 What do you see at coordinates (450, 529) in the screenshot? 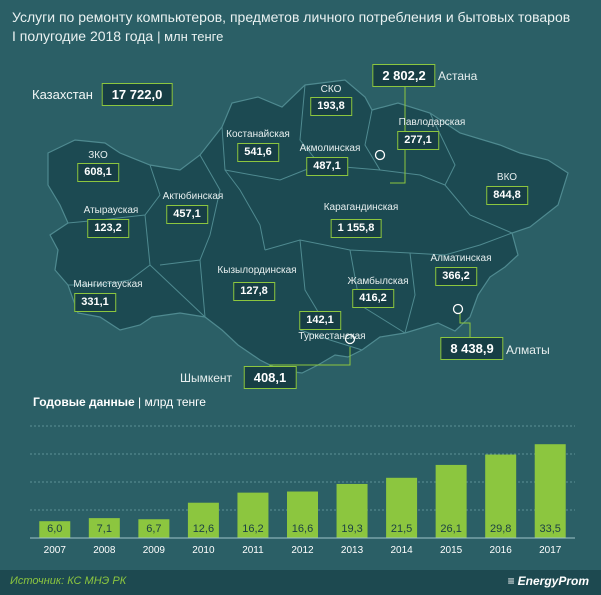
I see `bar-value-label: 26,1` at bounding box center [450, 529].